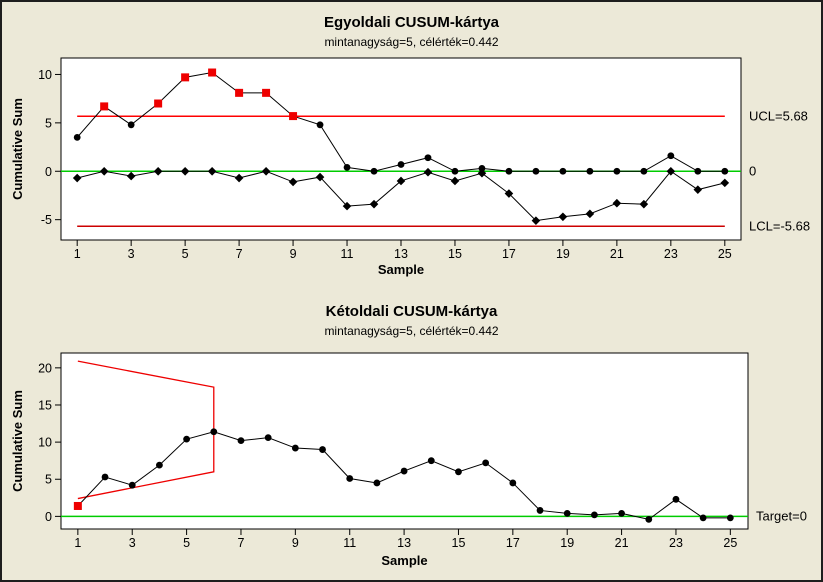  Describe the element at coordinates (513, 543) in the screenshot. I see `x-tick-label: 17` at that location.